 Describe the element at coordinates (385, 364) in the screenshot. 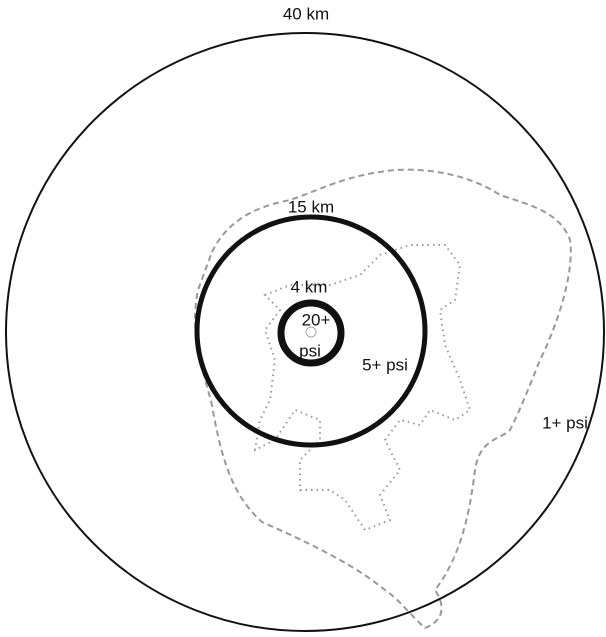

I see `pressure-label: 5+ psi` at that location.